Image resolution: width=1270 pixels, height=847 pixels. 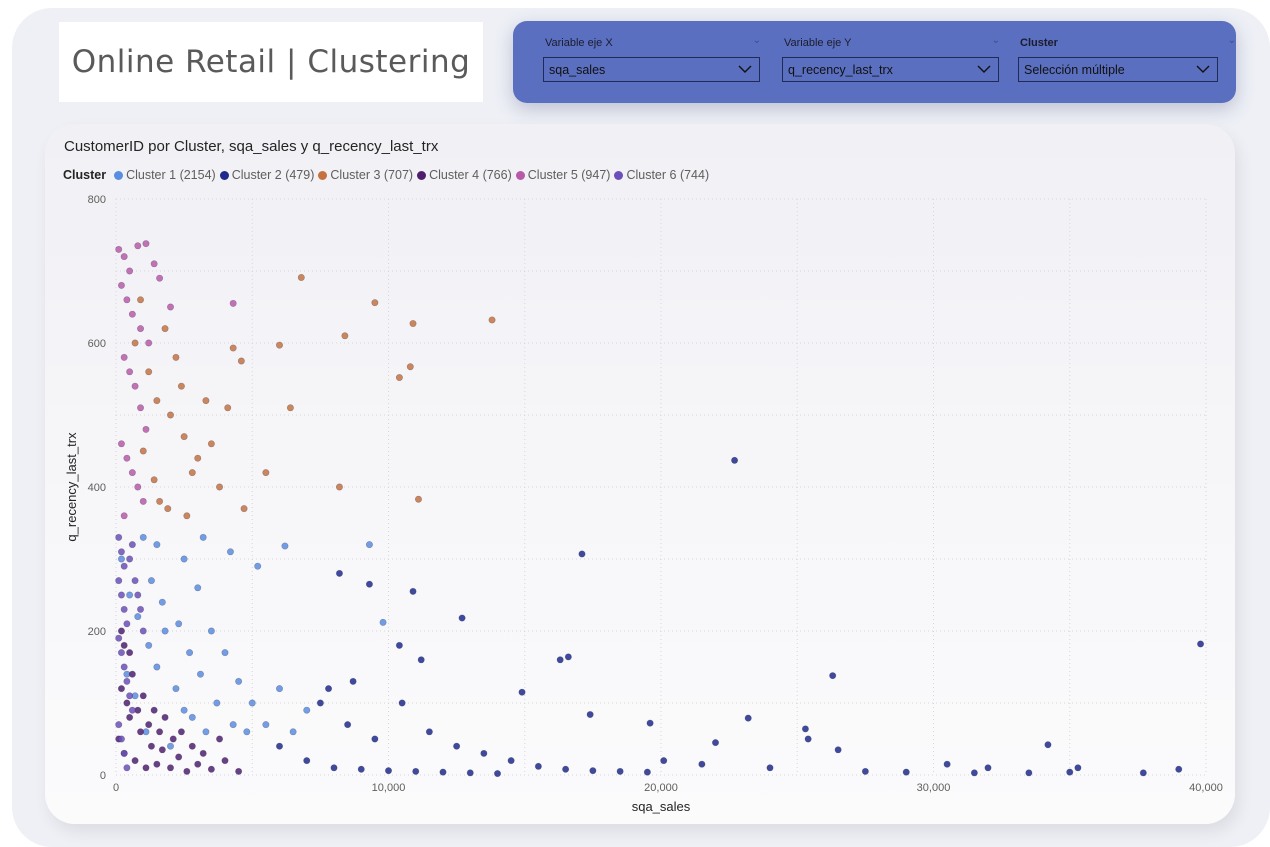 I want to click on slicer-x-dropdown: sqa_sales, so click(x=651, y=69).